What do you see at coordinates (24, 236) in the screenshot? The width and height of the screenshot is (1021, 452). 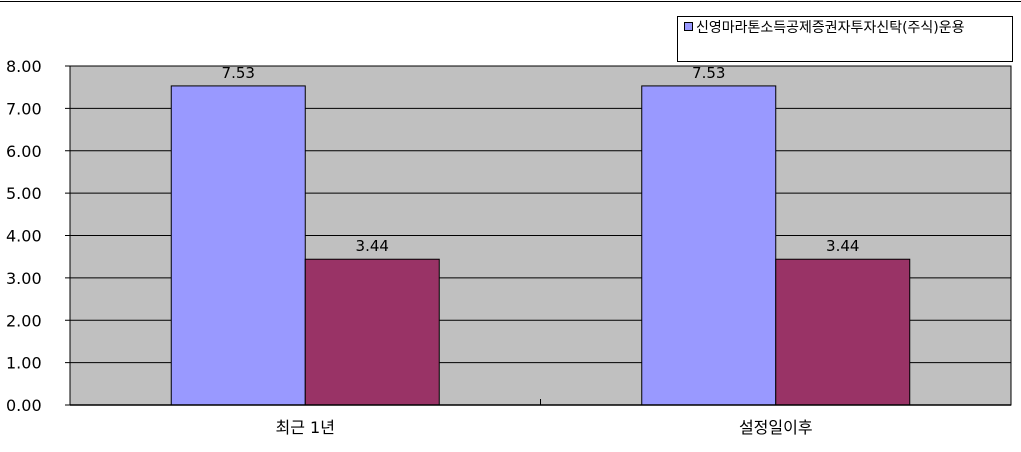 I see `y-tick-label: 4.00` at bounding box center [24, 236].